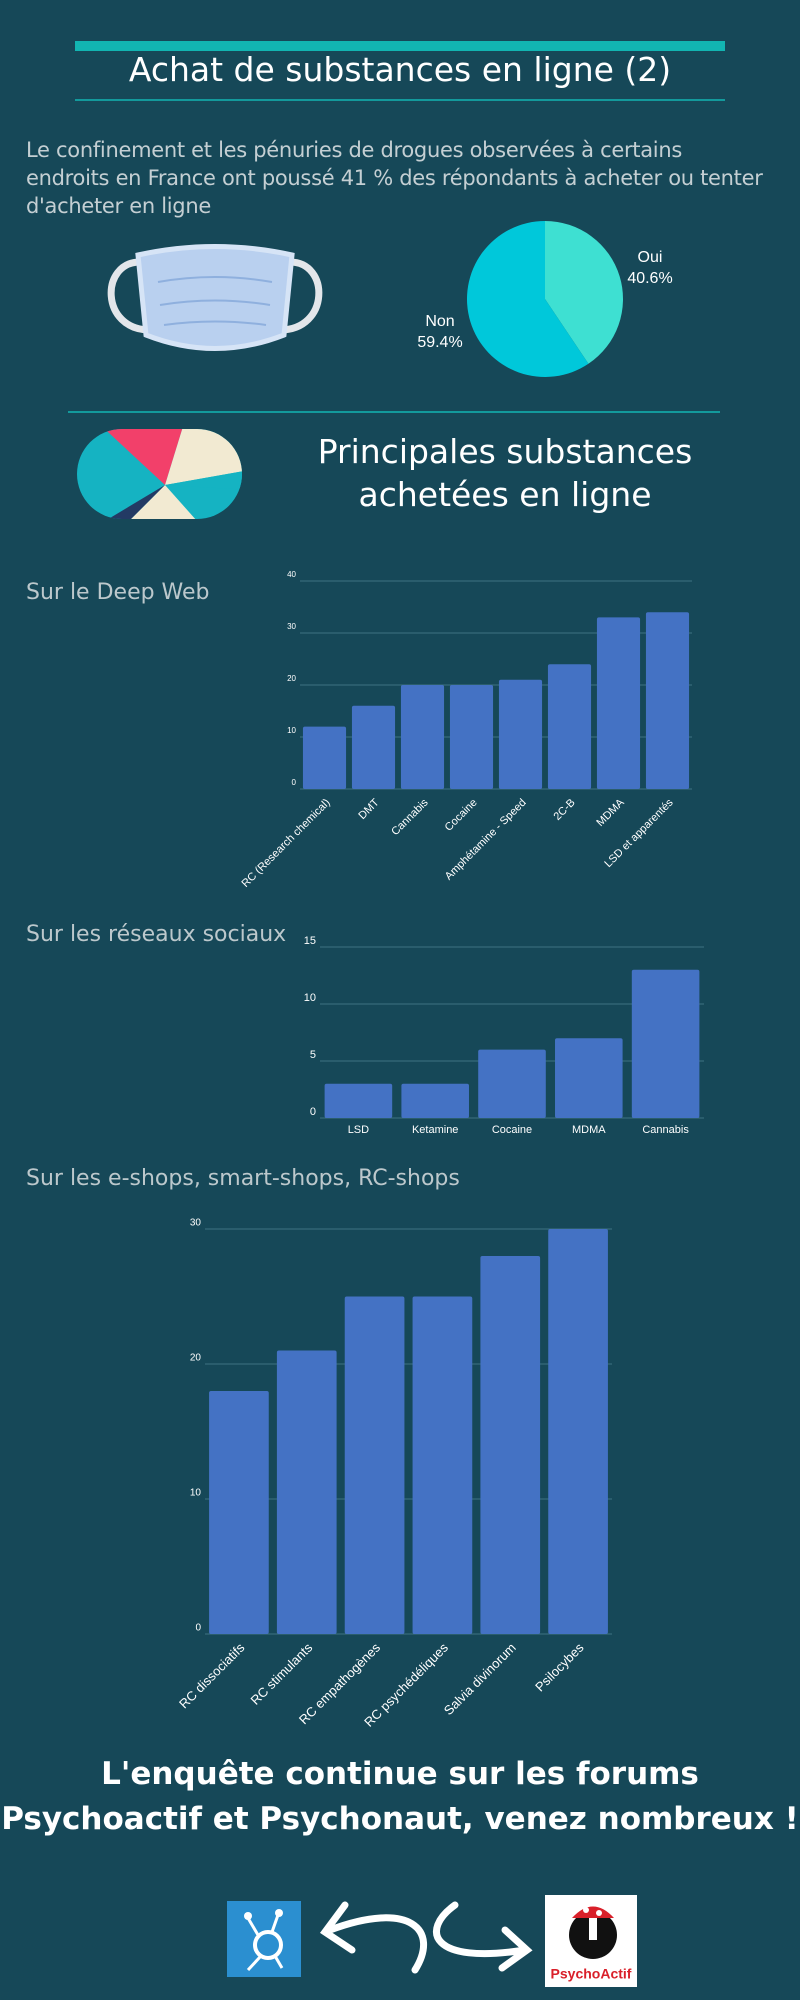 Image resolution: width=800 pixels, height=2000 pixels. I want to click on mask-illustration, so click(215, 297).